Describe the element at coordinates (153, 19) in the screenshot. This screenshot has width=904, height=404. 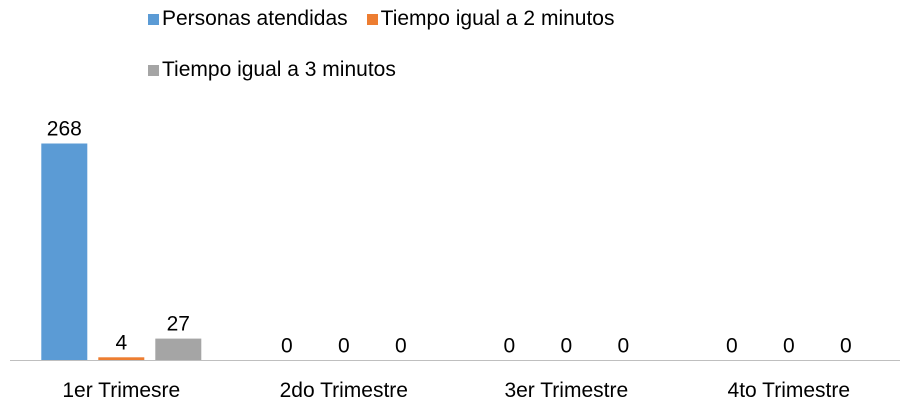
I see `legend-swatch-personas-atendidas` at that location.